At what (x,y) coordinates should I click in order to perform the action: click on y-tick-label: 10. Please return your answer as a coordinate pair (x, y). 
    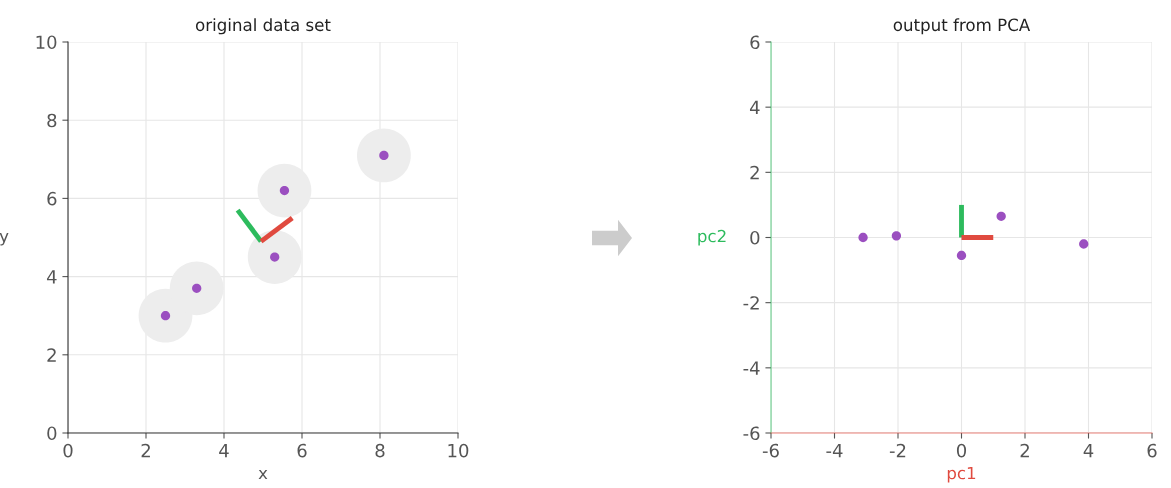
    Looking at the image, I should click on (46, 42).